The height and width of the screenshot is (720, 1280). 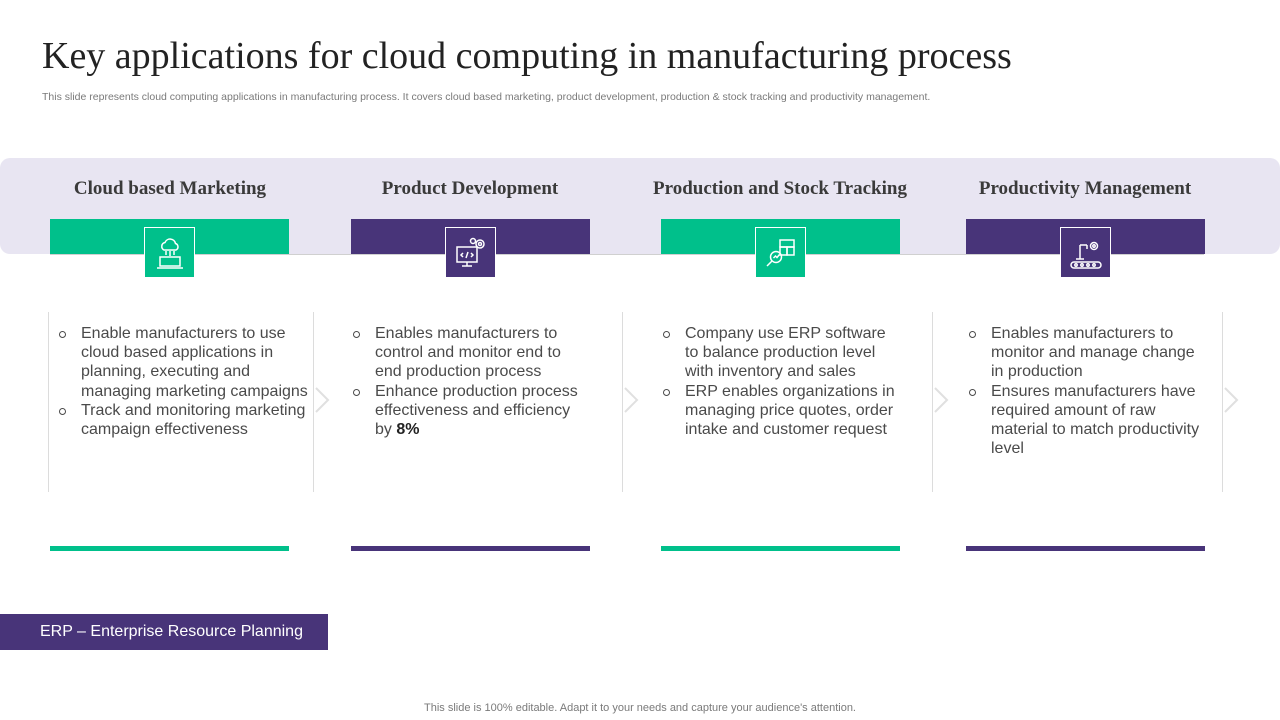 I want to click on column-title-stock-tracking: Production and Stock Tracking, so click(x=780, y=188).